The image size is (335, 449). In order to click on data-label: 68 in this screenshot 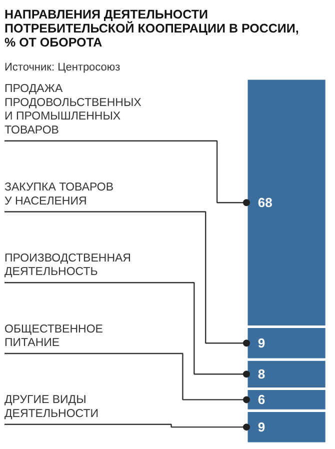, I will do `click(265, 202)`.